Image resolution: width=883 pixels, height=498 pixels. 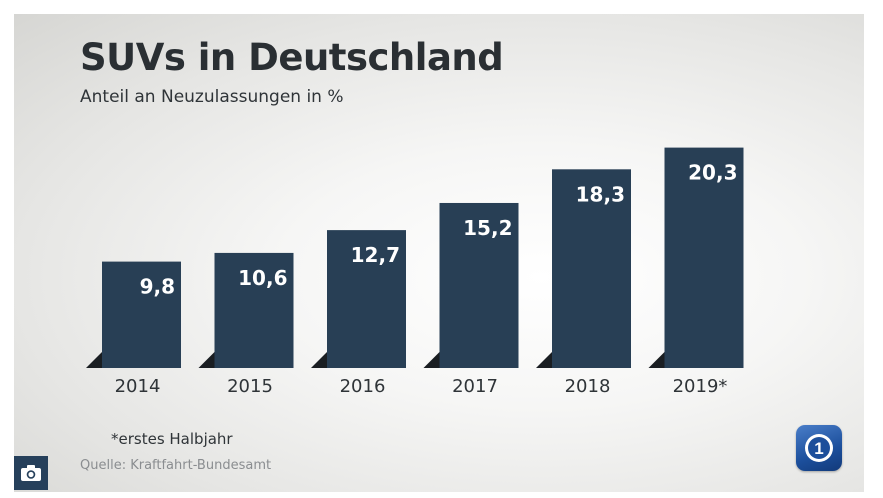 I want to click on chart-title: SUVs in Deutschland, so click(x=292, y=57).